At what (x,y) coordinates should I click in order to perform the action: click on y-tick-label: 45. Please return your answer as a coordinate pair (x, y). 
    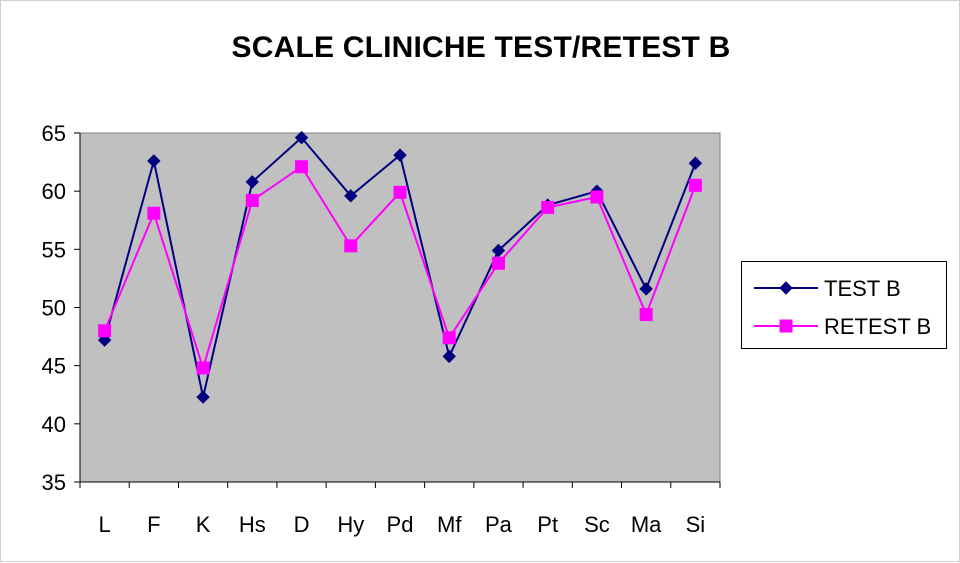
    Looking at the image, I should click on (54, 366).